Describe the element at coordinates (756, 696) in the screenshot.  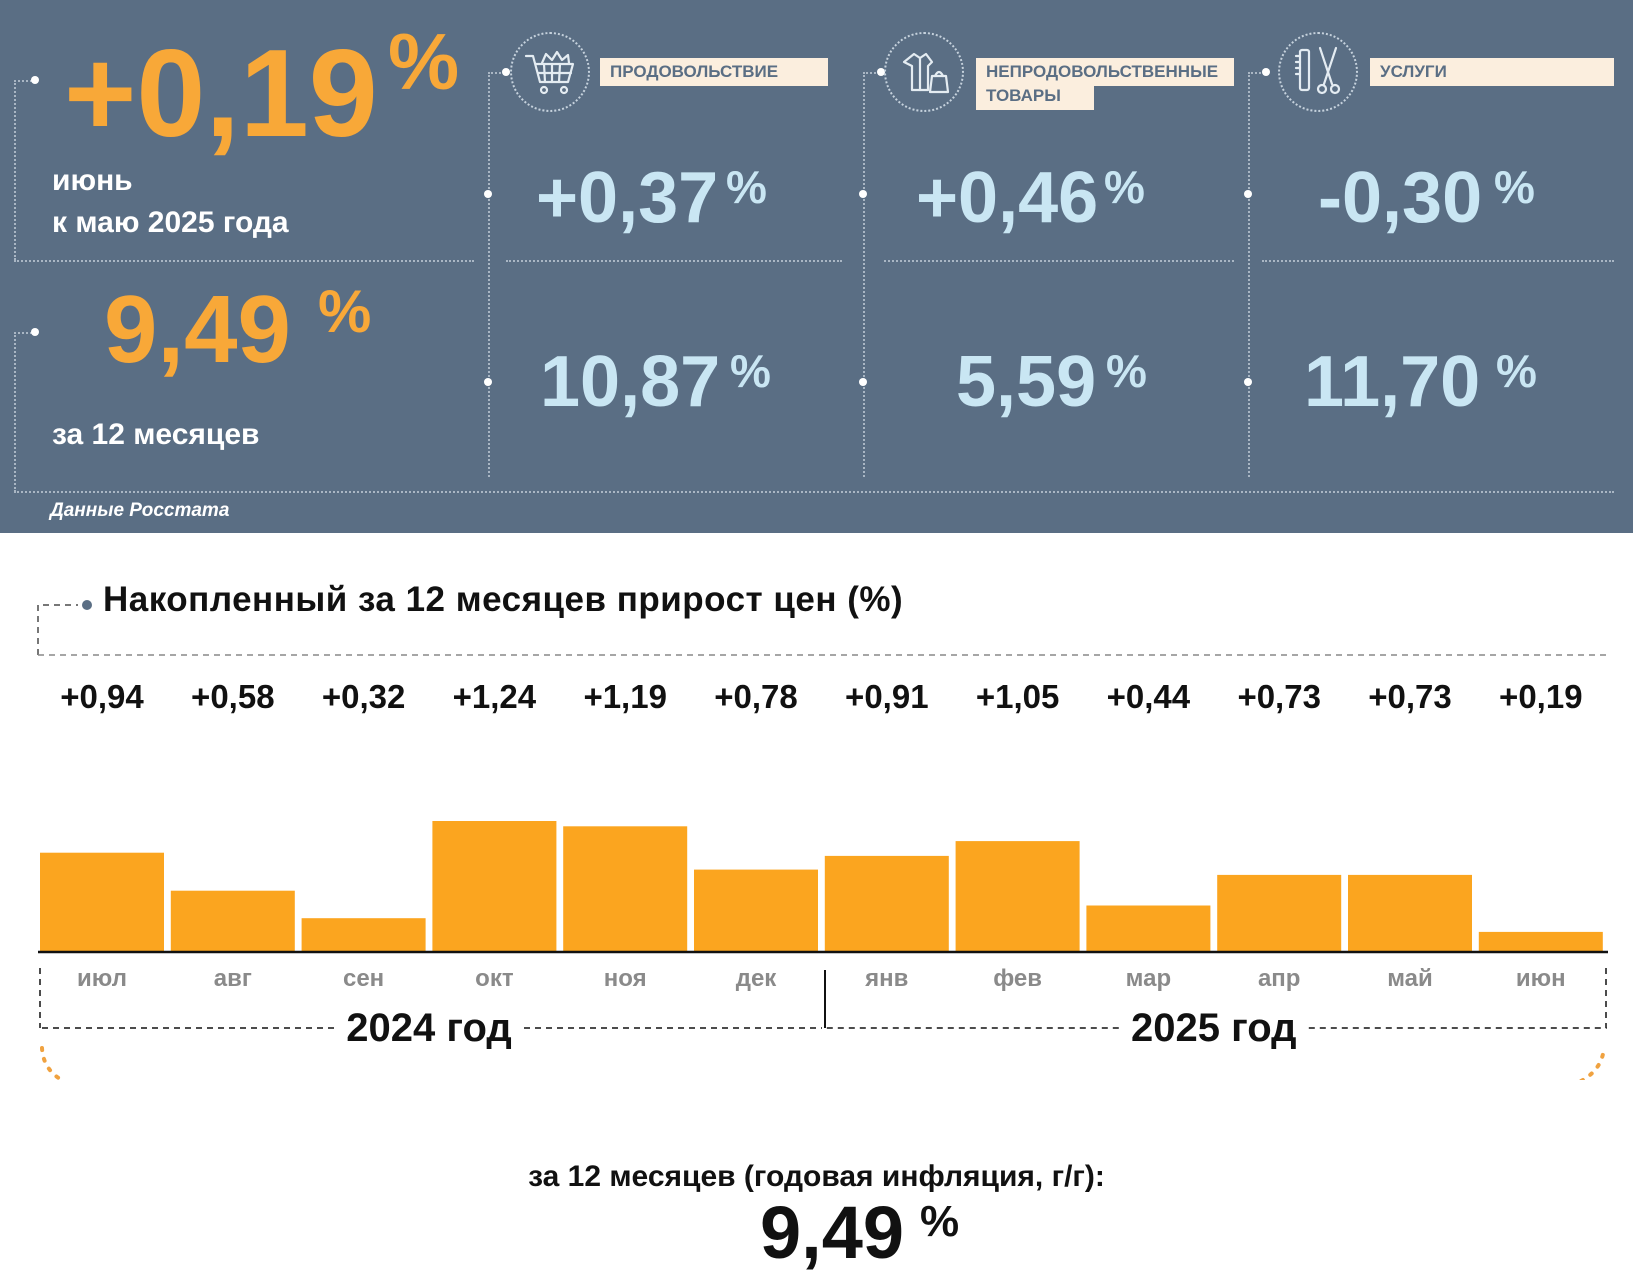
I see `value-label-дек: +0,78` at that location.